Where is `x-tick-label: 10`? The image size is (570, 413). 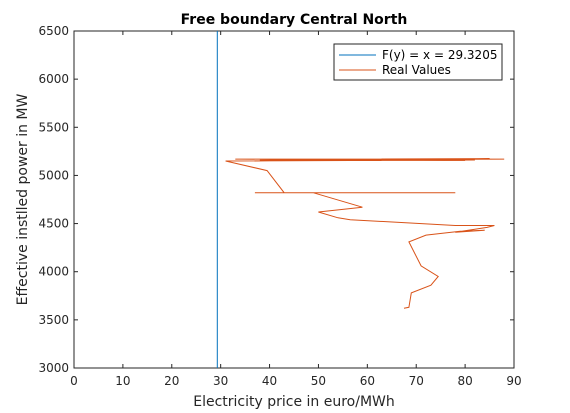
x-tick-label: 10 is located at coordinates (122, 381).